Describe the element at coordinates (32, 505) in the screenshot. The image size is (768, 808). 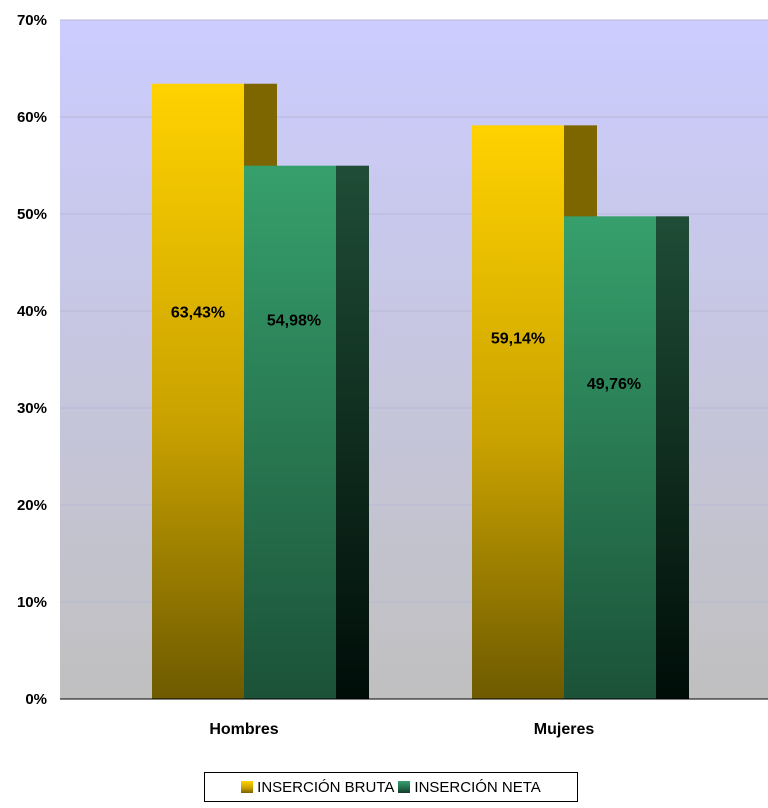
I see `y-tick-label: 20%` at that location.